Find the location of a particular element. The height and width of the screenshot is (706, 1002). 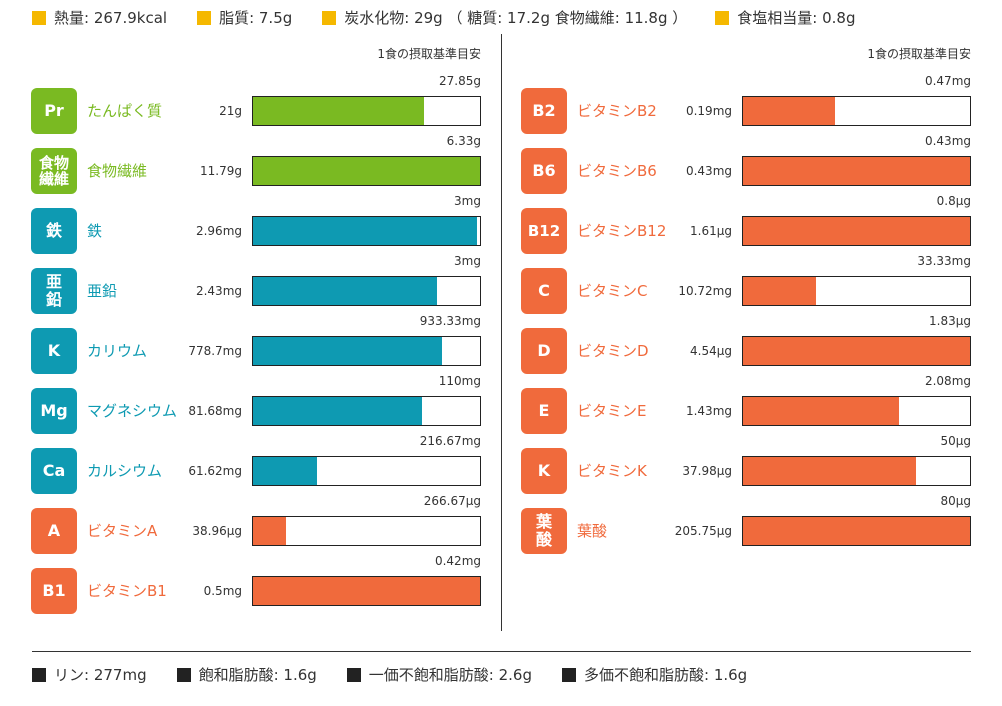

nutrient-name: ビタミンD is located at coordinates (625, 351).